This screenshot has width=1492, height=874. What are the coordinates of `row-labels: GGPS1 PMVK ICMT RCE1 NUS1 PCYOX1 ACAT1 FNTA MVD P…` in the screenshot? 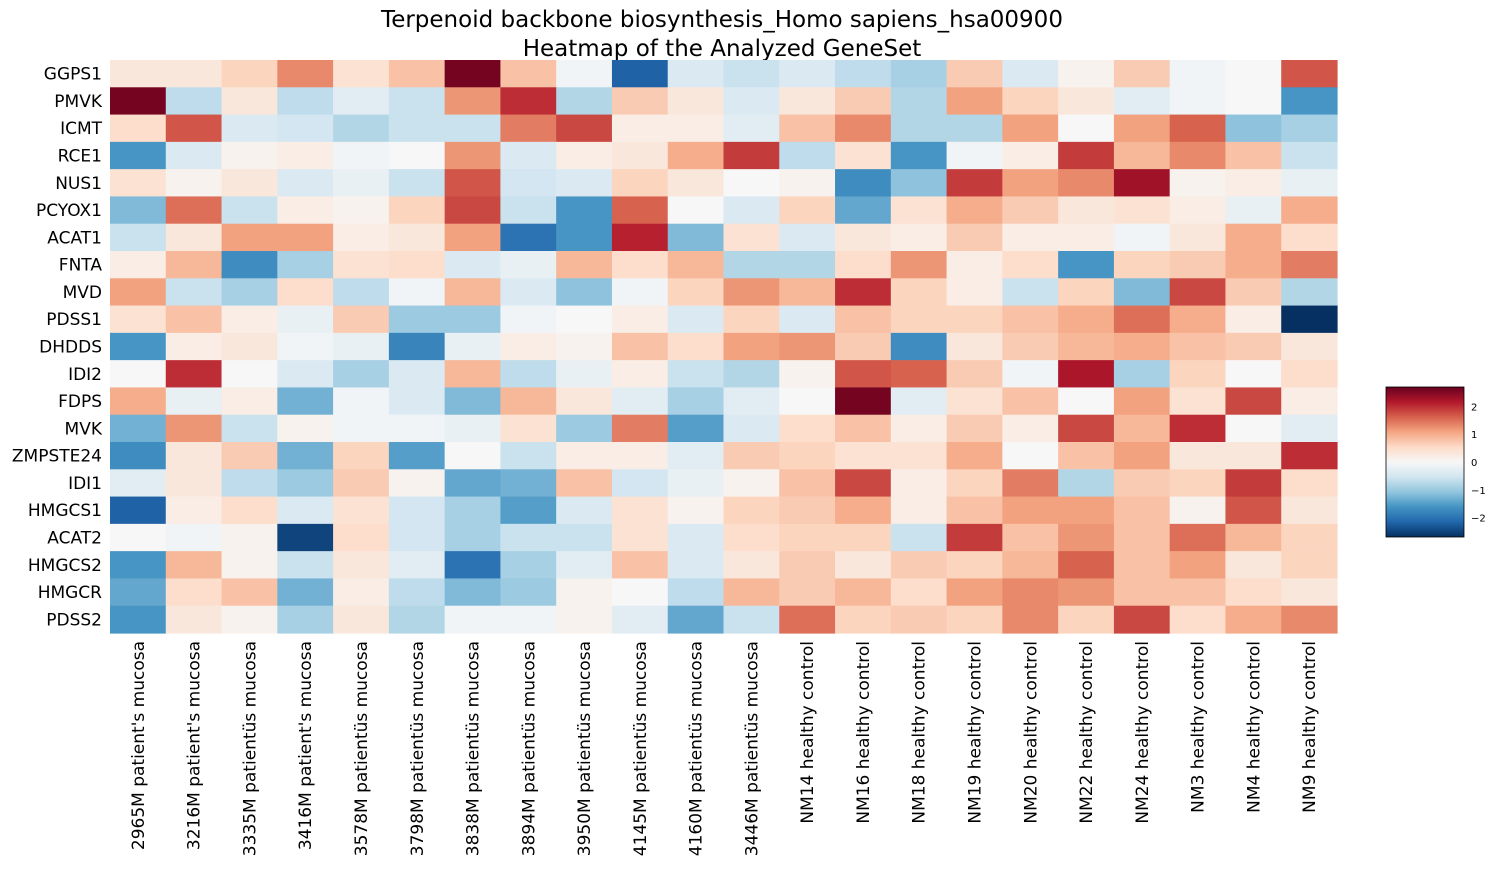 It's located at (57, 348).